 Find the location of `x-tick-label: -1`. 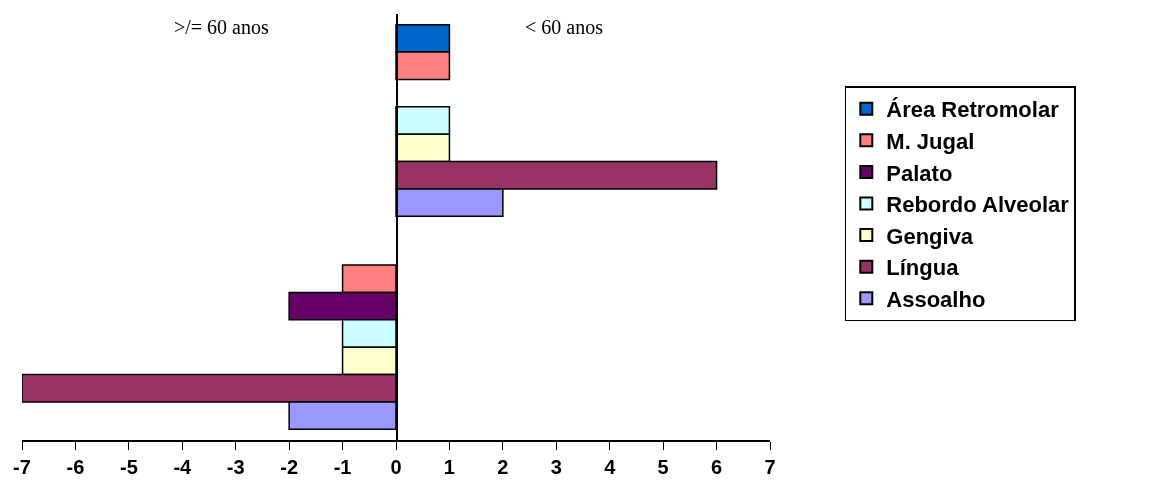

x-tick-label: -1 is located at coordinates (342, 466).